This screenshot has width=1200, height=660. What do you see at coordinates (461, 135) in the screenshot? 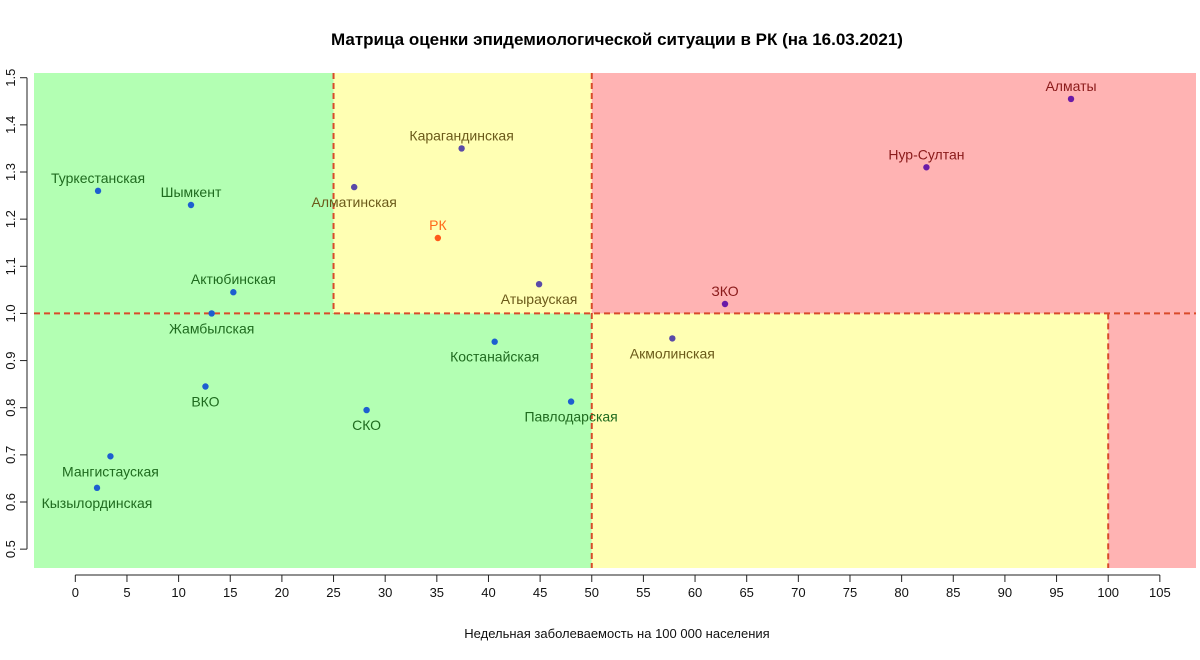
I see `data-point-label: Карагандинская` at bounding box center [461, 135].